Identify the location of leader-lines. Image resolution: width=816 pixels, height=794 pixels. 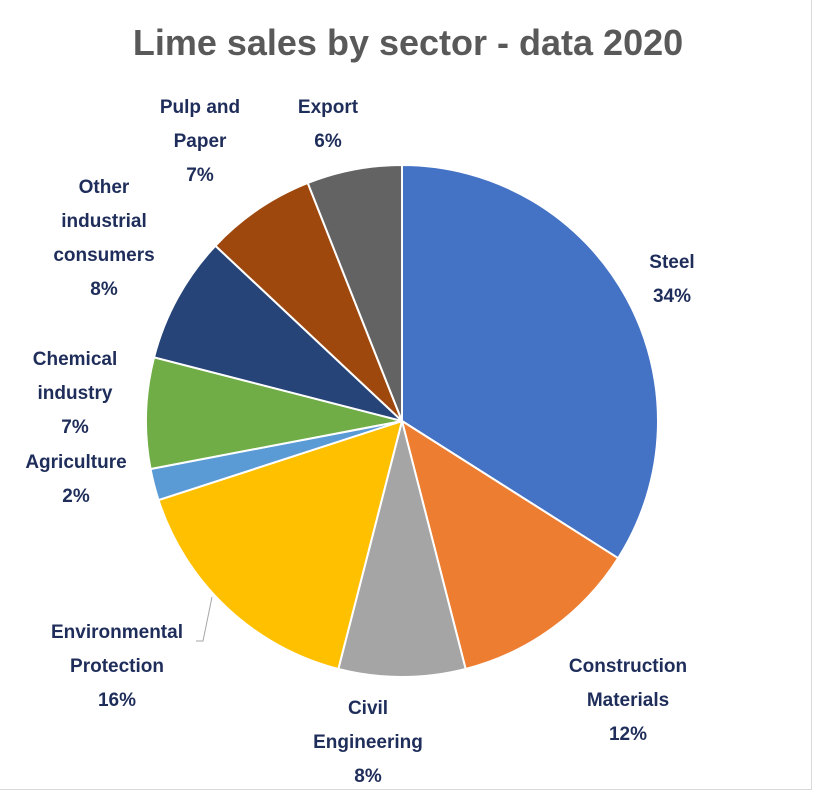
(204, 619).